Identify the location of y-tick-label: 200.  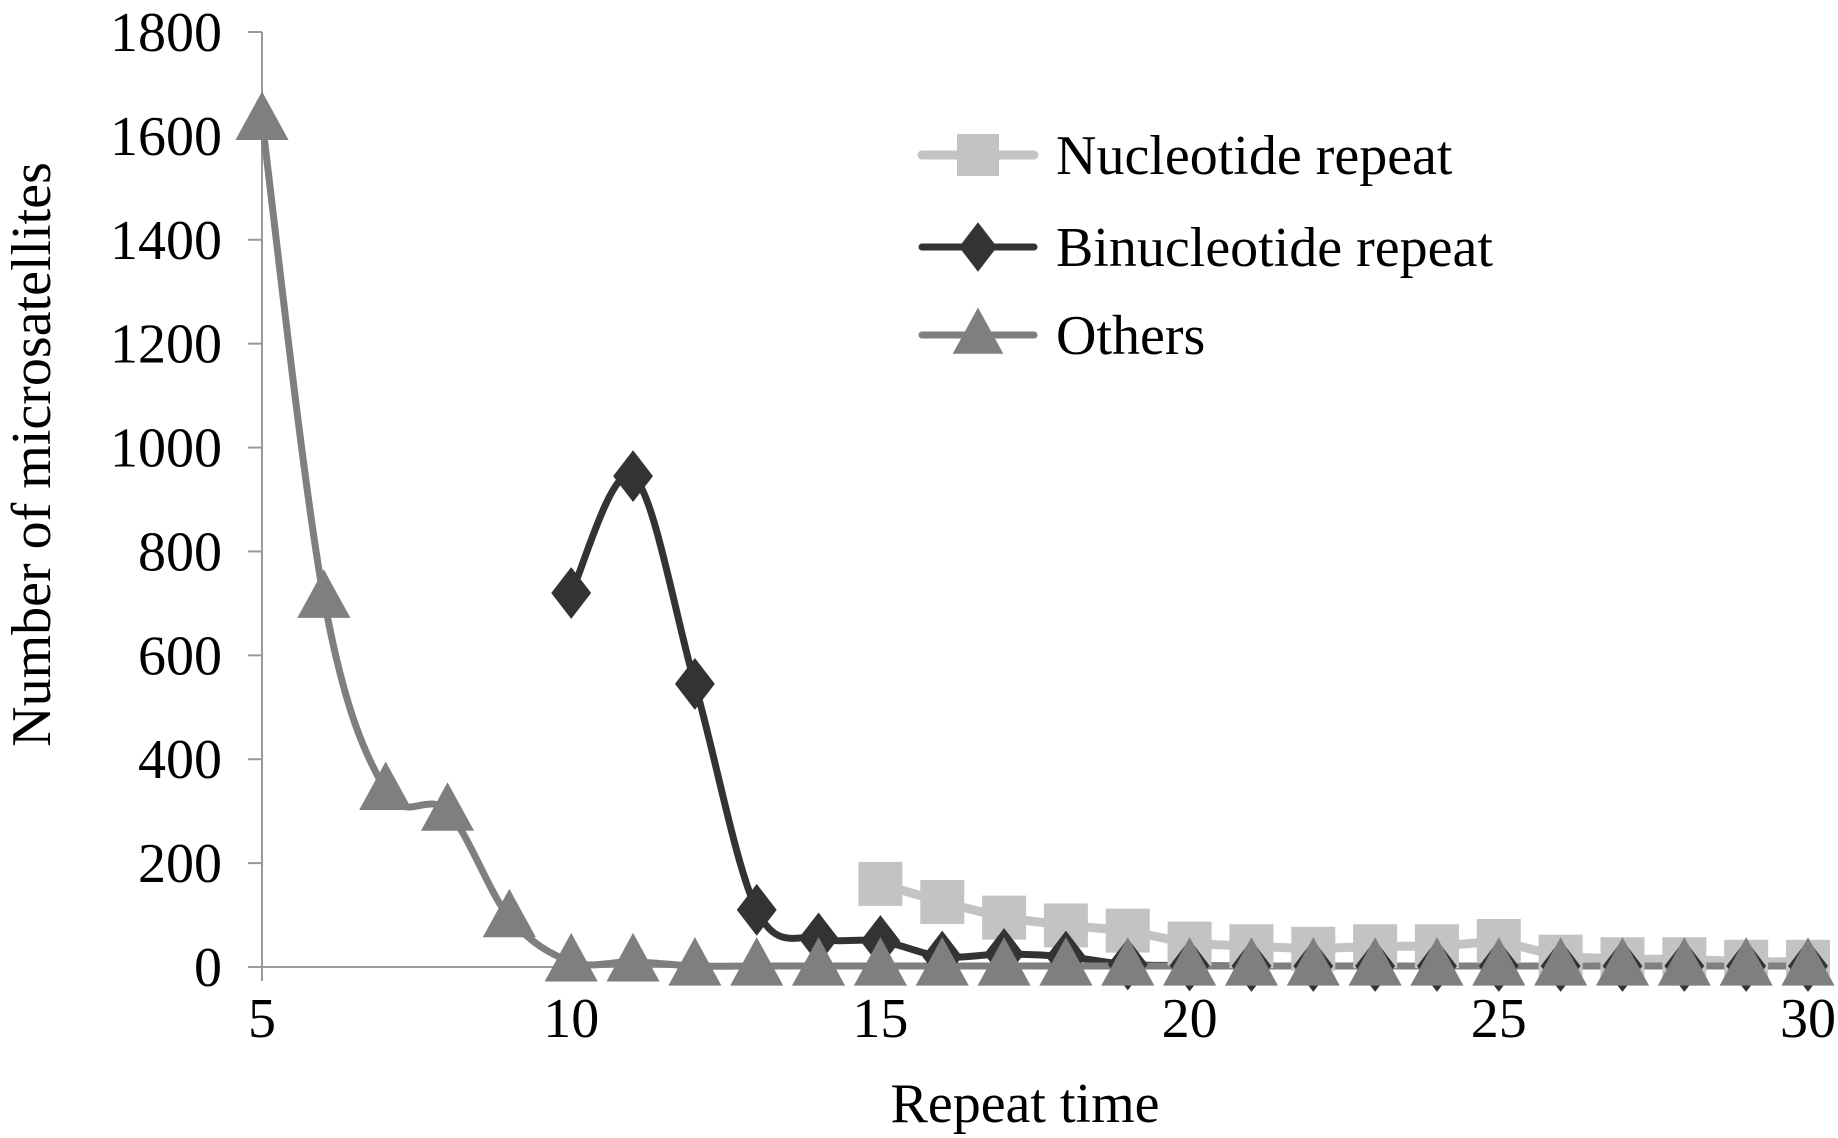
(180, 864).